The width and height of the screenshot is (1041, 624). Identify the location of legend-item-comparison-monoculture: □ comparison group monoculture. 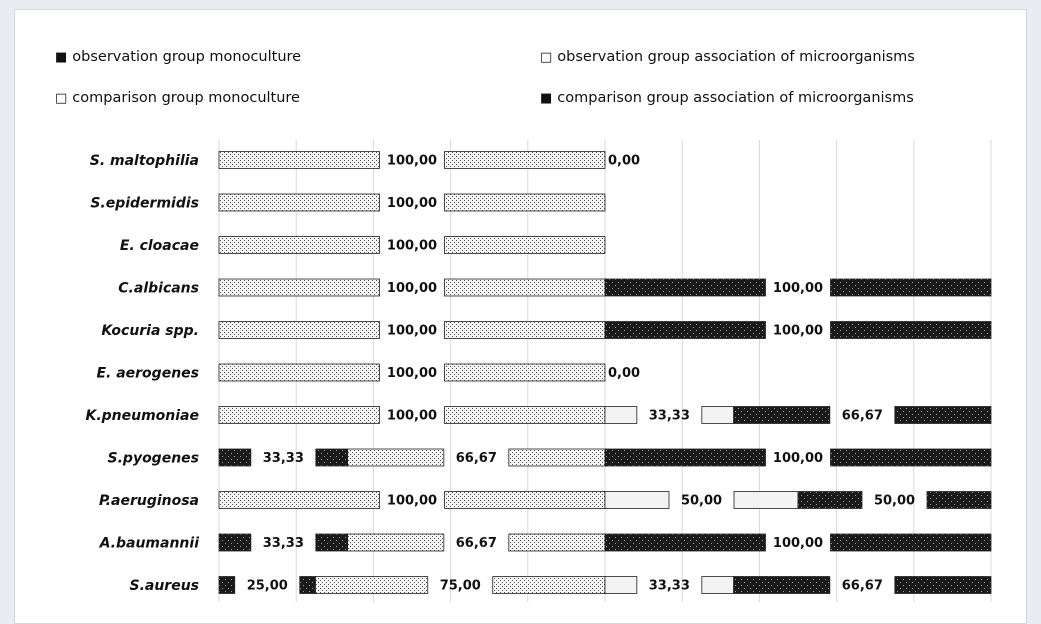
(177, 98).